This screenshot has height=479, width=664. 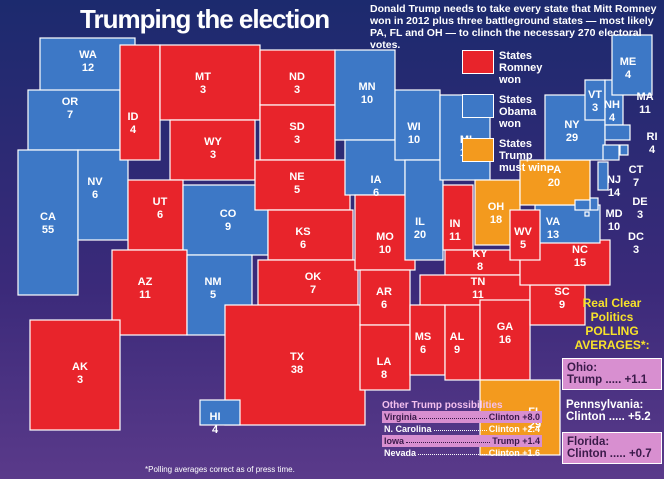 I want to click on state-abbr: MO, so click(x=385, y=237).